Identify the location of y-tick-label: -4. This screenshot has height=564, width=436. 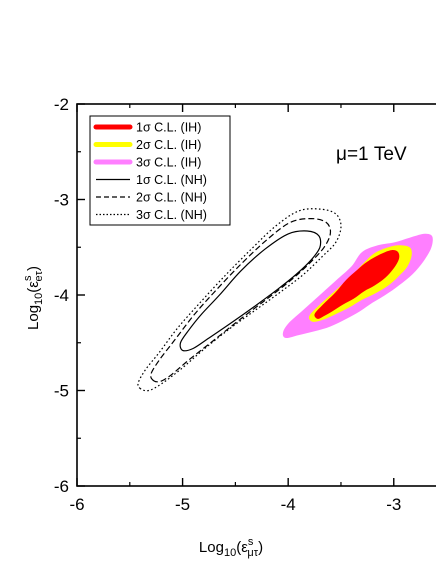
(61, 295).